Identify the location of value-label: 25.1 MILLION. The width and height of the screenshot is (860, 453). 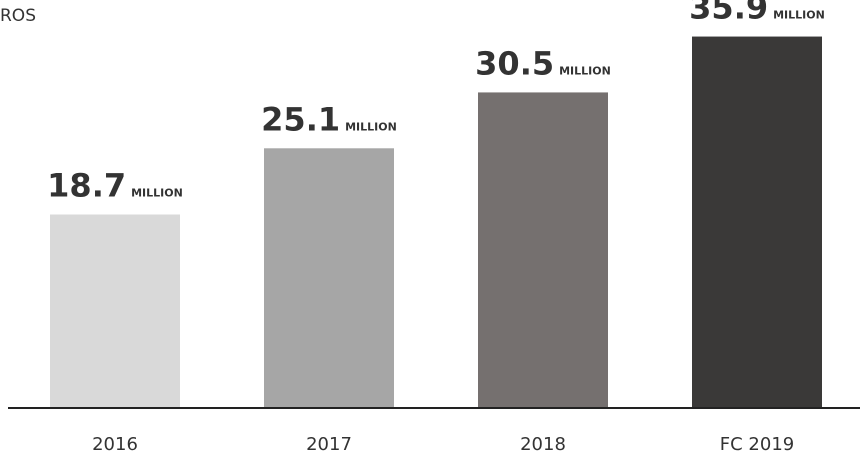
(329, 119).